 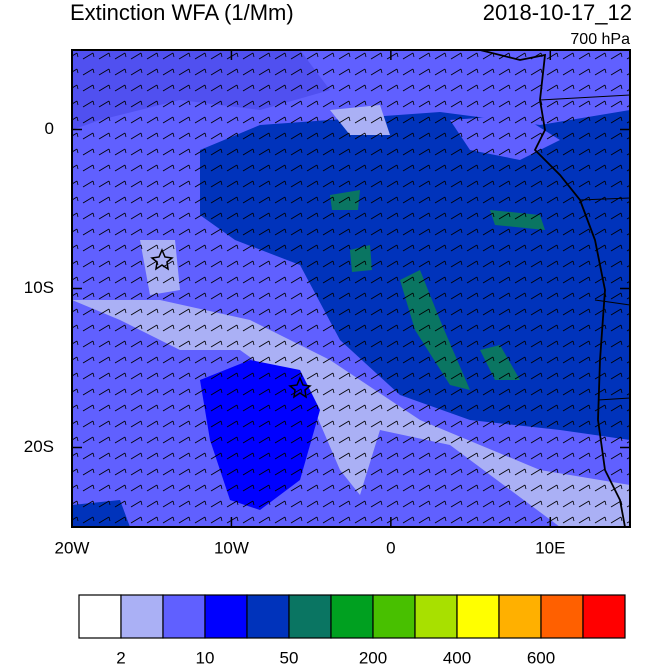 What do you see at coordinates (182, 12) in the screenshot?
I see `title: Extinction WFA (1/Mm)` at bounding box center [182, 12].